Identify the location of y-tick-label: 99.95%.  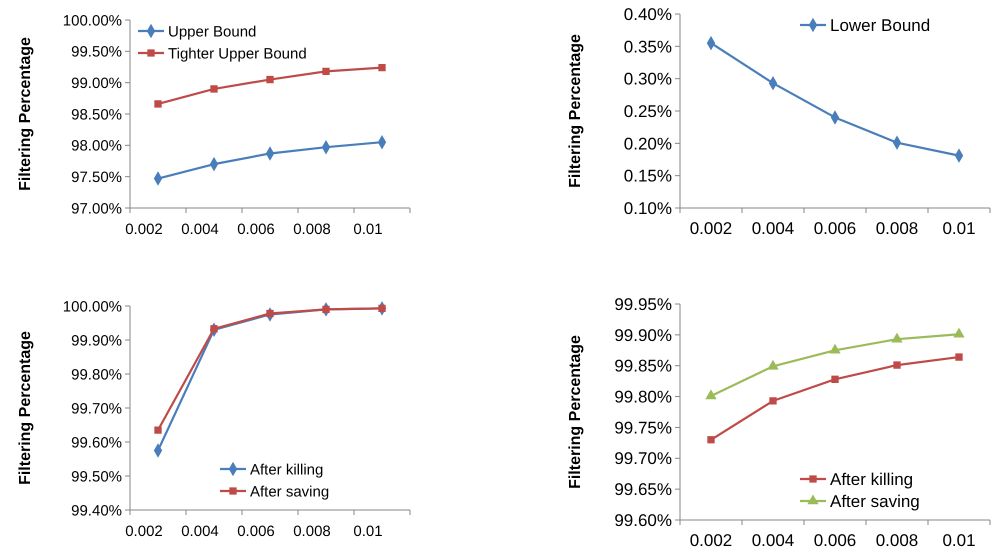
(643, 304).